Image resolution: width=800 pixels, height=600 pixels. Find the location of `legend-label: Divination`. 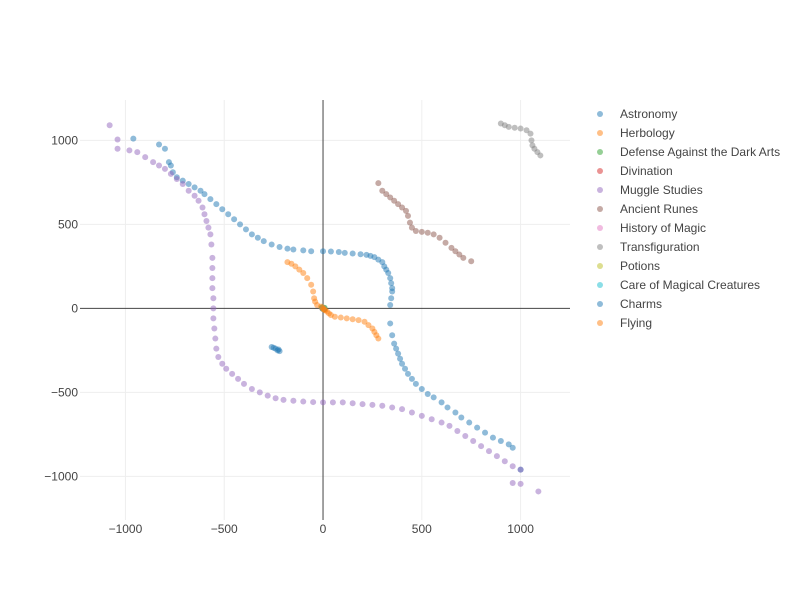

legend-label: Divination is located at coordinates (646, 171).